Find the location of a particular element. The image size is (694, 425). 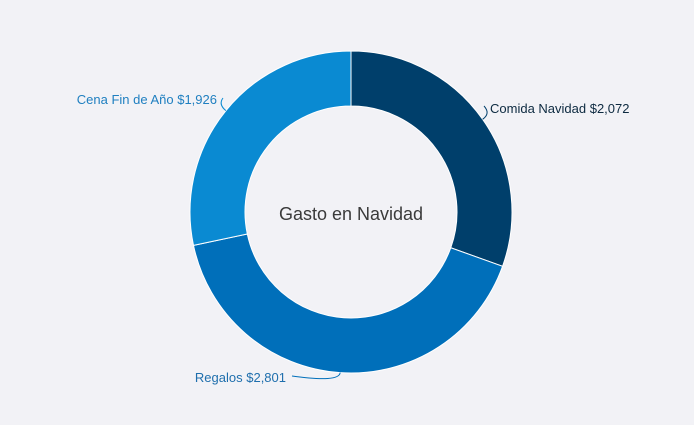

slice-label-cena-fin-de-año: Cena Fin de Año $1,926 is located at coordinates (147, 99).